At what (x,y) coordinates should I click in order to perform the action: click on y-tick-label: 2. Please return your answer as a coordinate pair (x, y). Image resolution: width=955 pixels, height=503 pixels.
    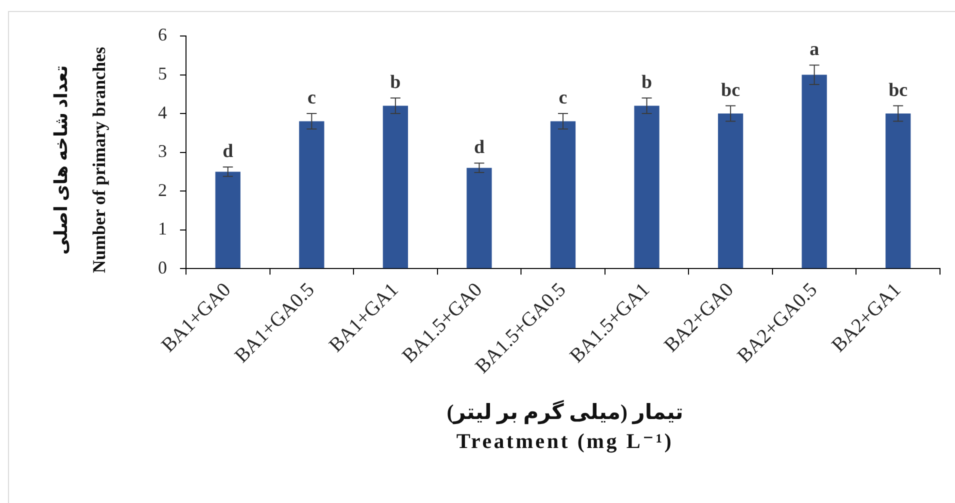
    Looking at the image, I should click on (162, 190).